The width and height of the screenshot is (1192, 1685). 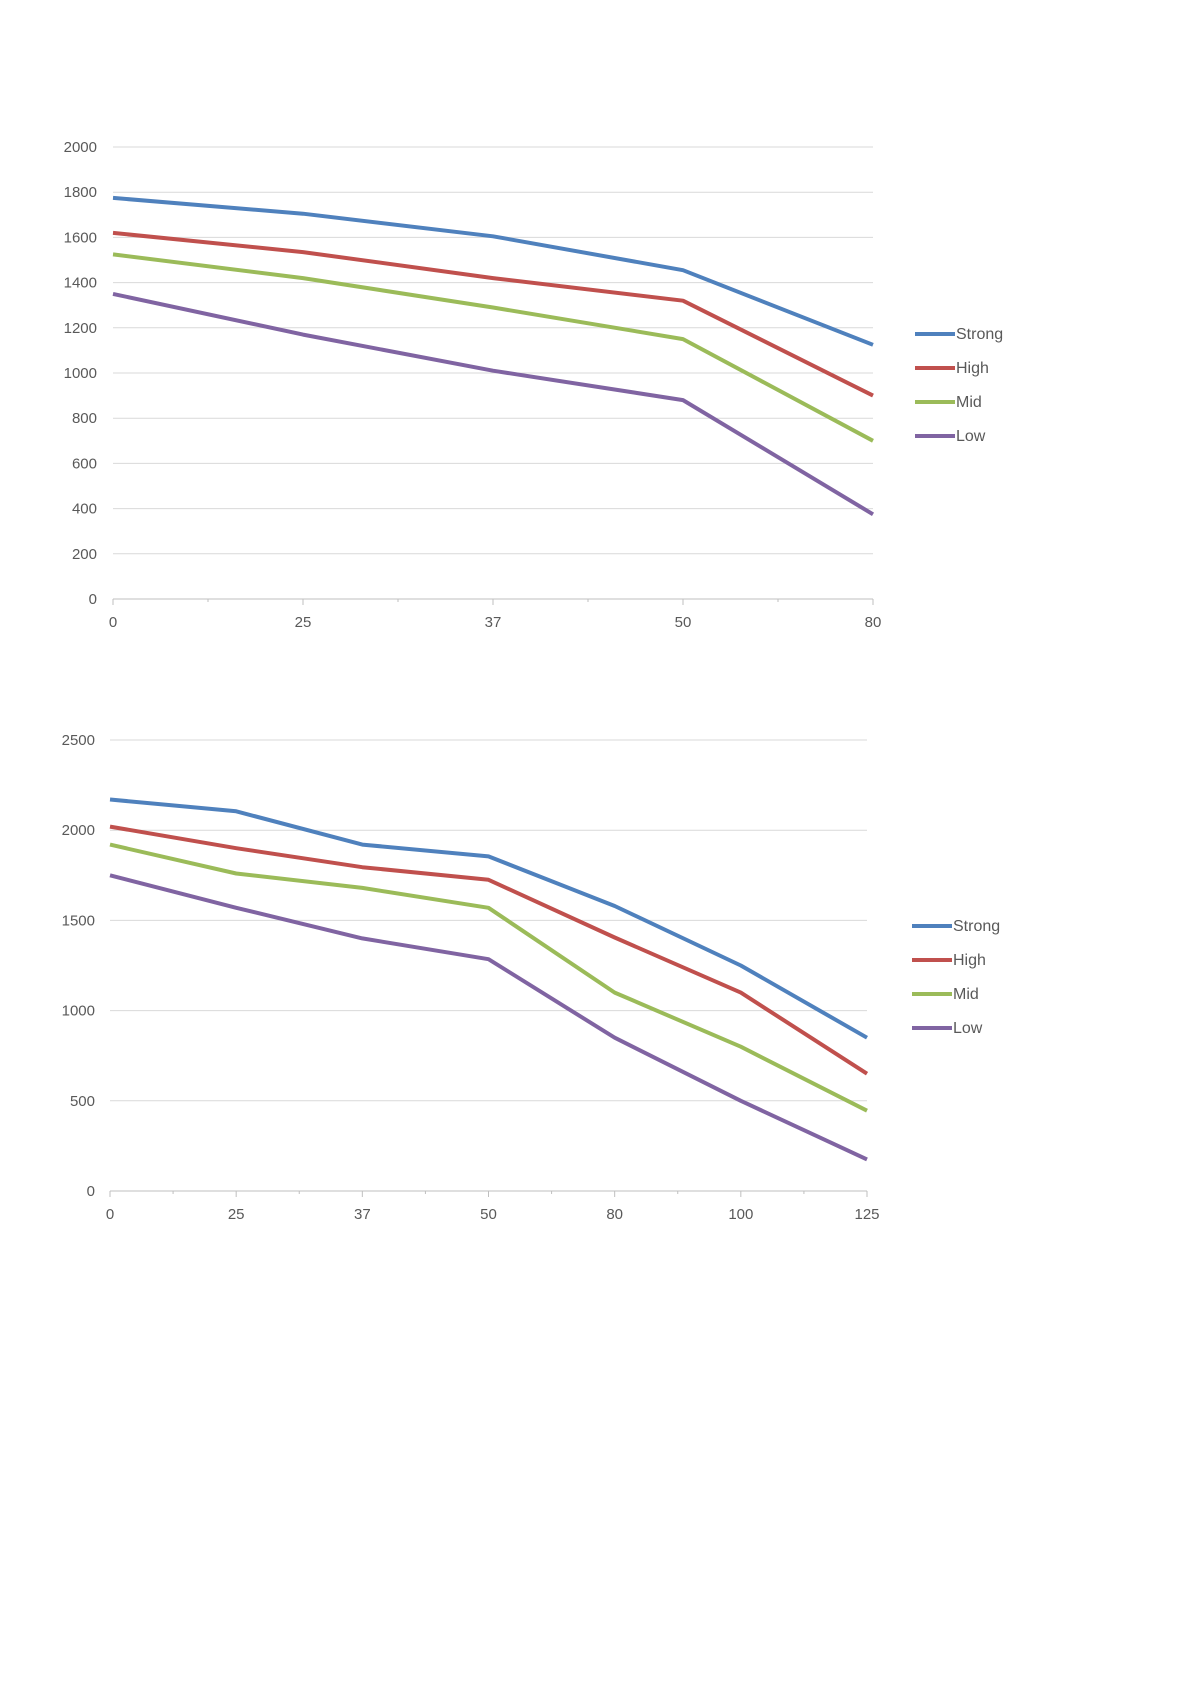 I want to click on y-tick-label: 1400, so click(x=80, y=283).